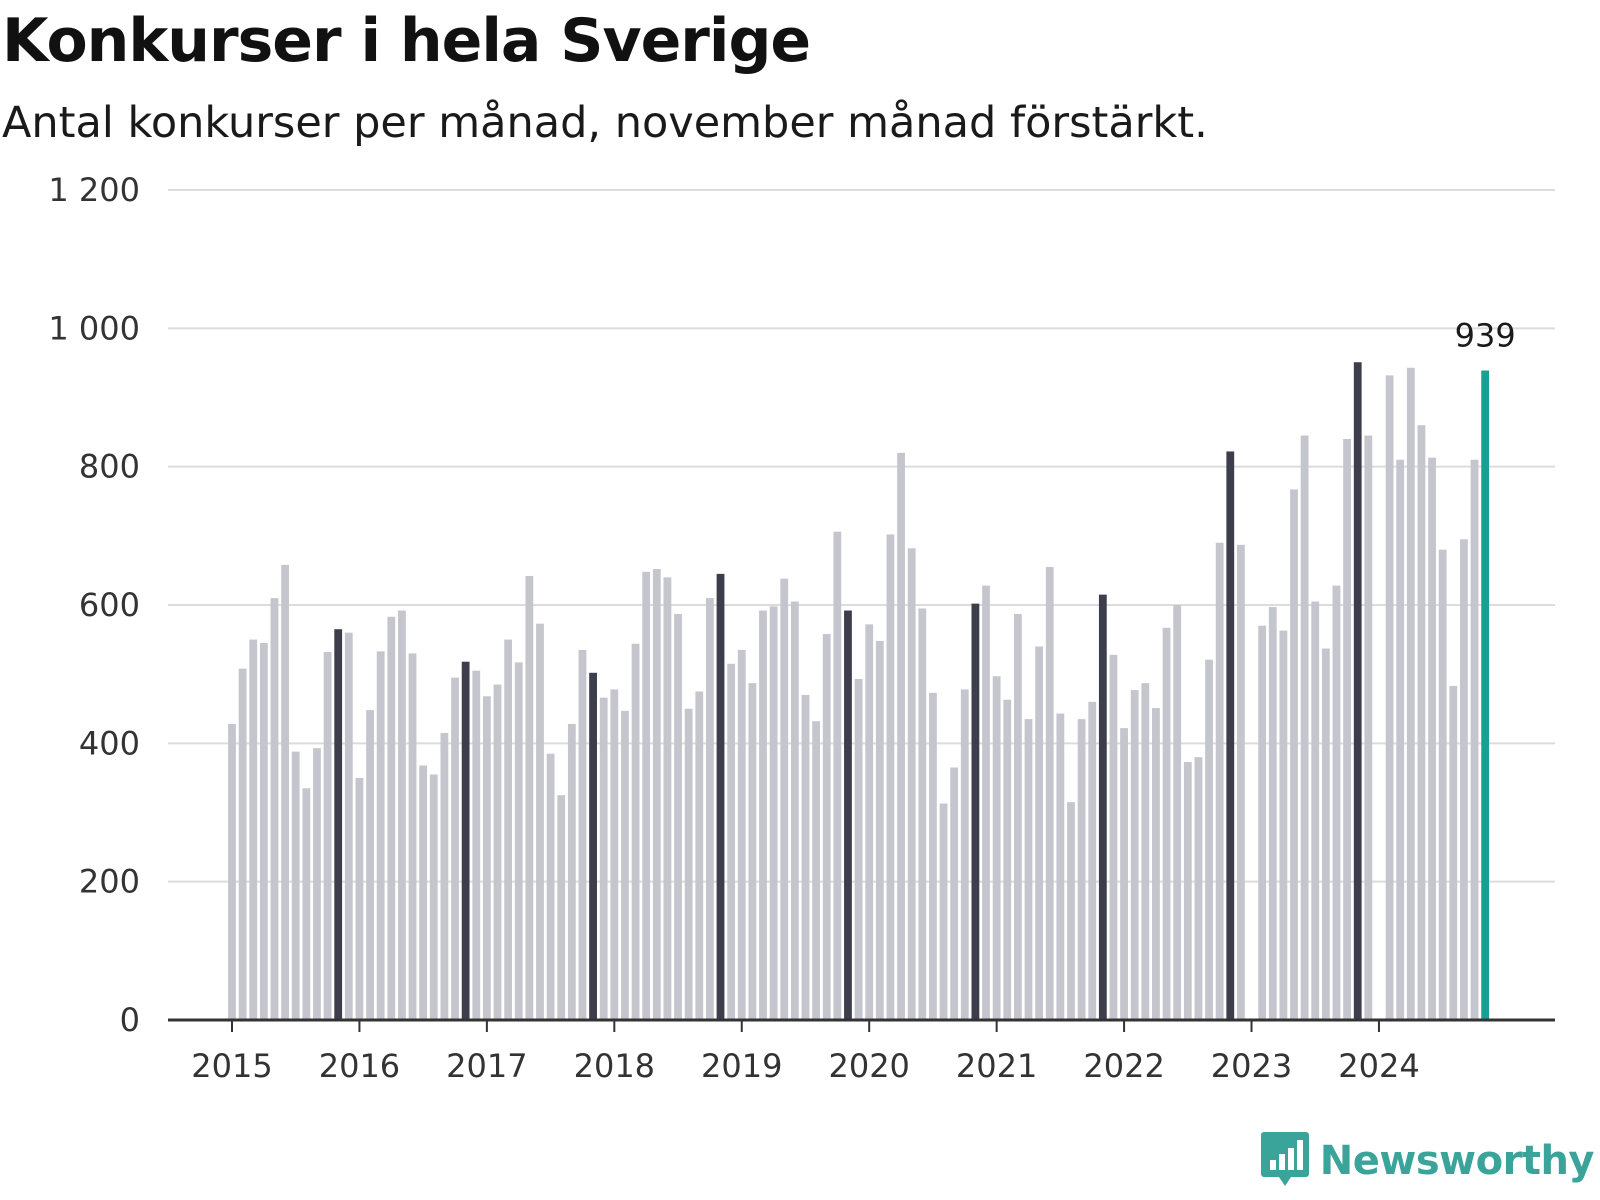 The image size is (1600, 1200). Describe the element at coordinates (1378, 1066) in the screenshot. I see `x-tick-label: 2024` at that location.